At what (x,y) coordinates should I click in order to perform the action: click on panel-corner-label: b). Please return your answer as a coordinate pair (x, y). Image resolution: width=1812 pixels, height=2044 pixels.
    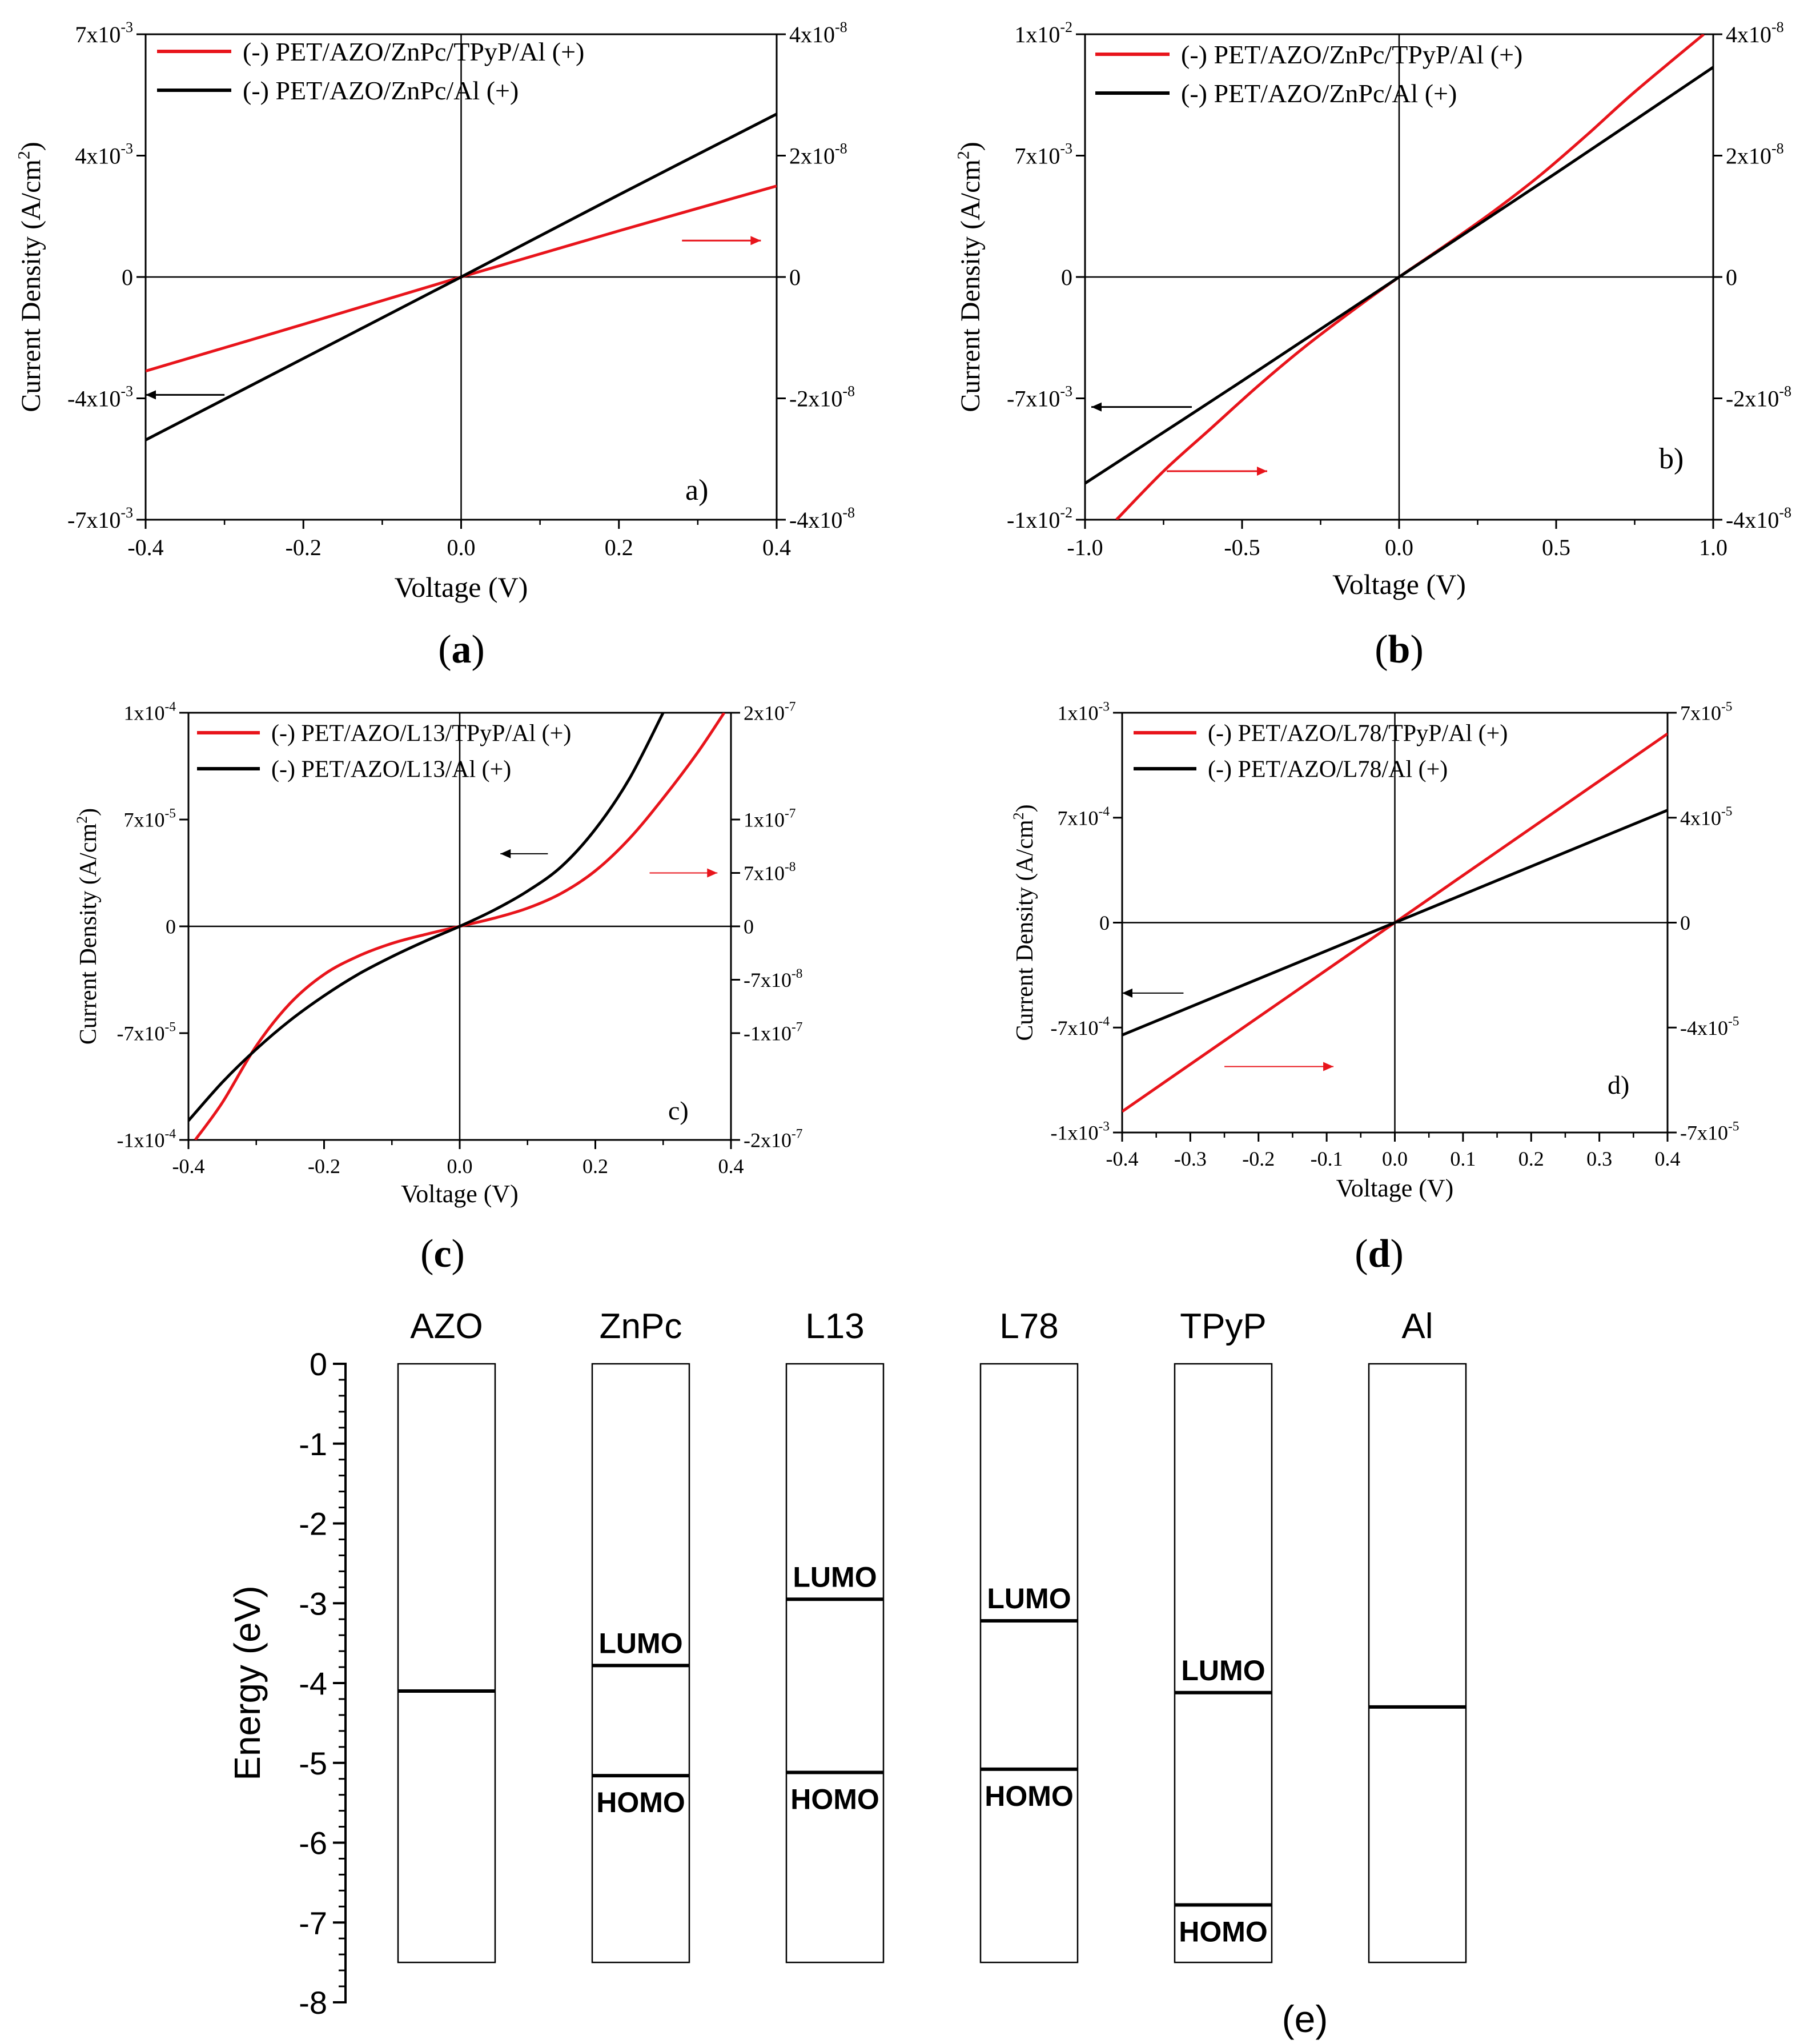
    Looking at the image, I should click on (1671, 459).